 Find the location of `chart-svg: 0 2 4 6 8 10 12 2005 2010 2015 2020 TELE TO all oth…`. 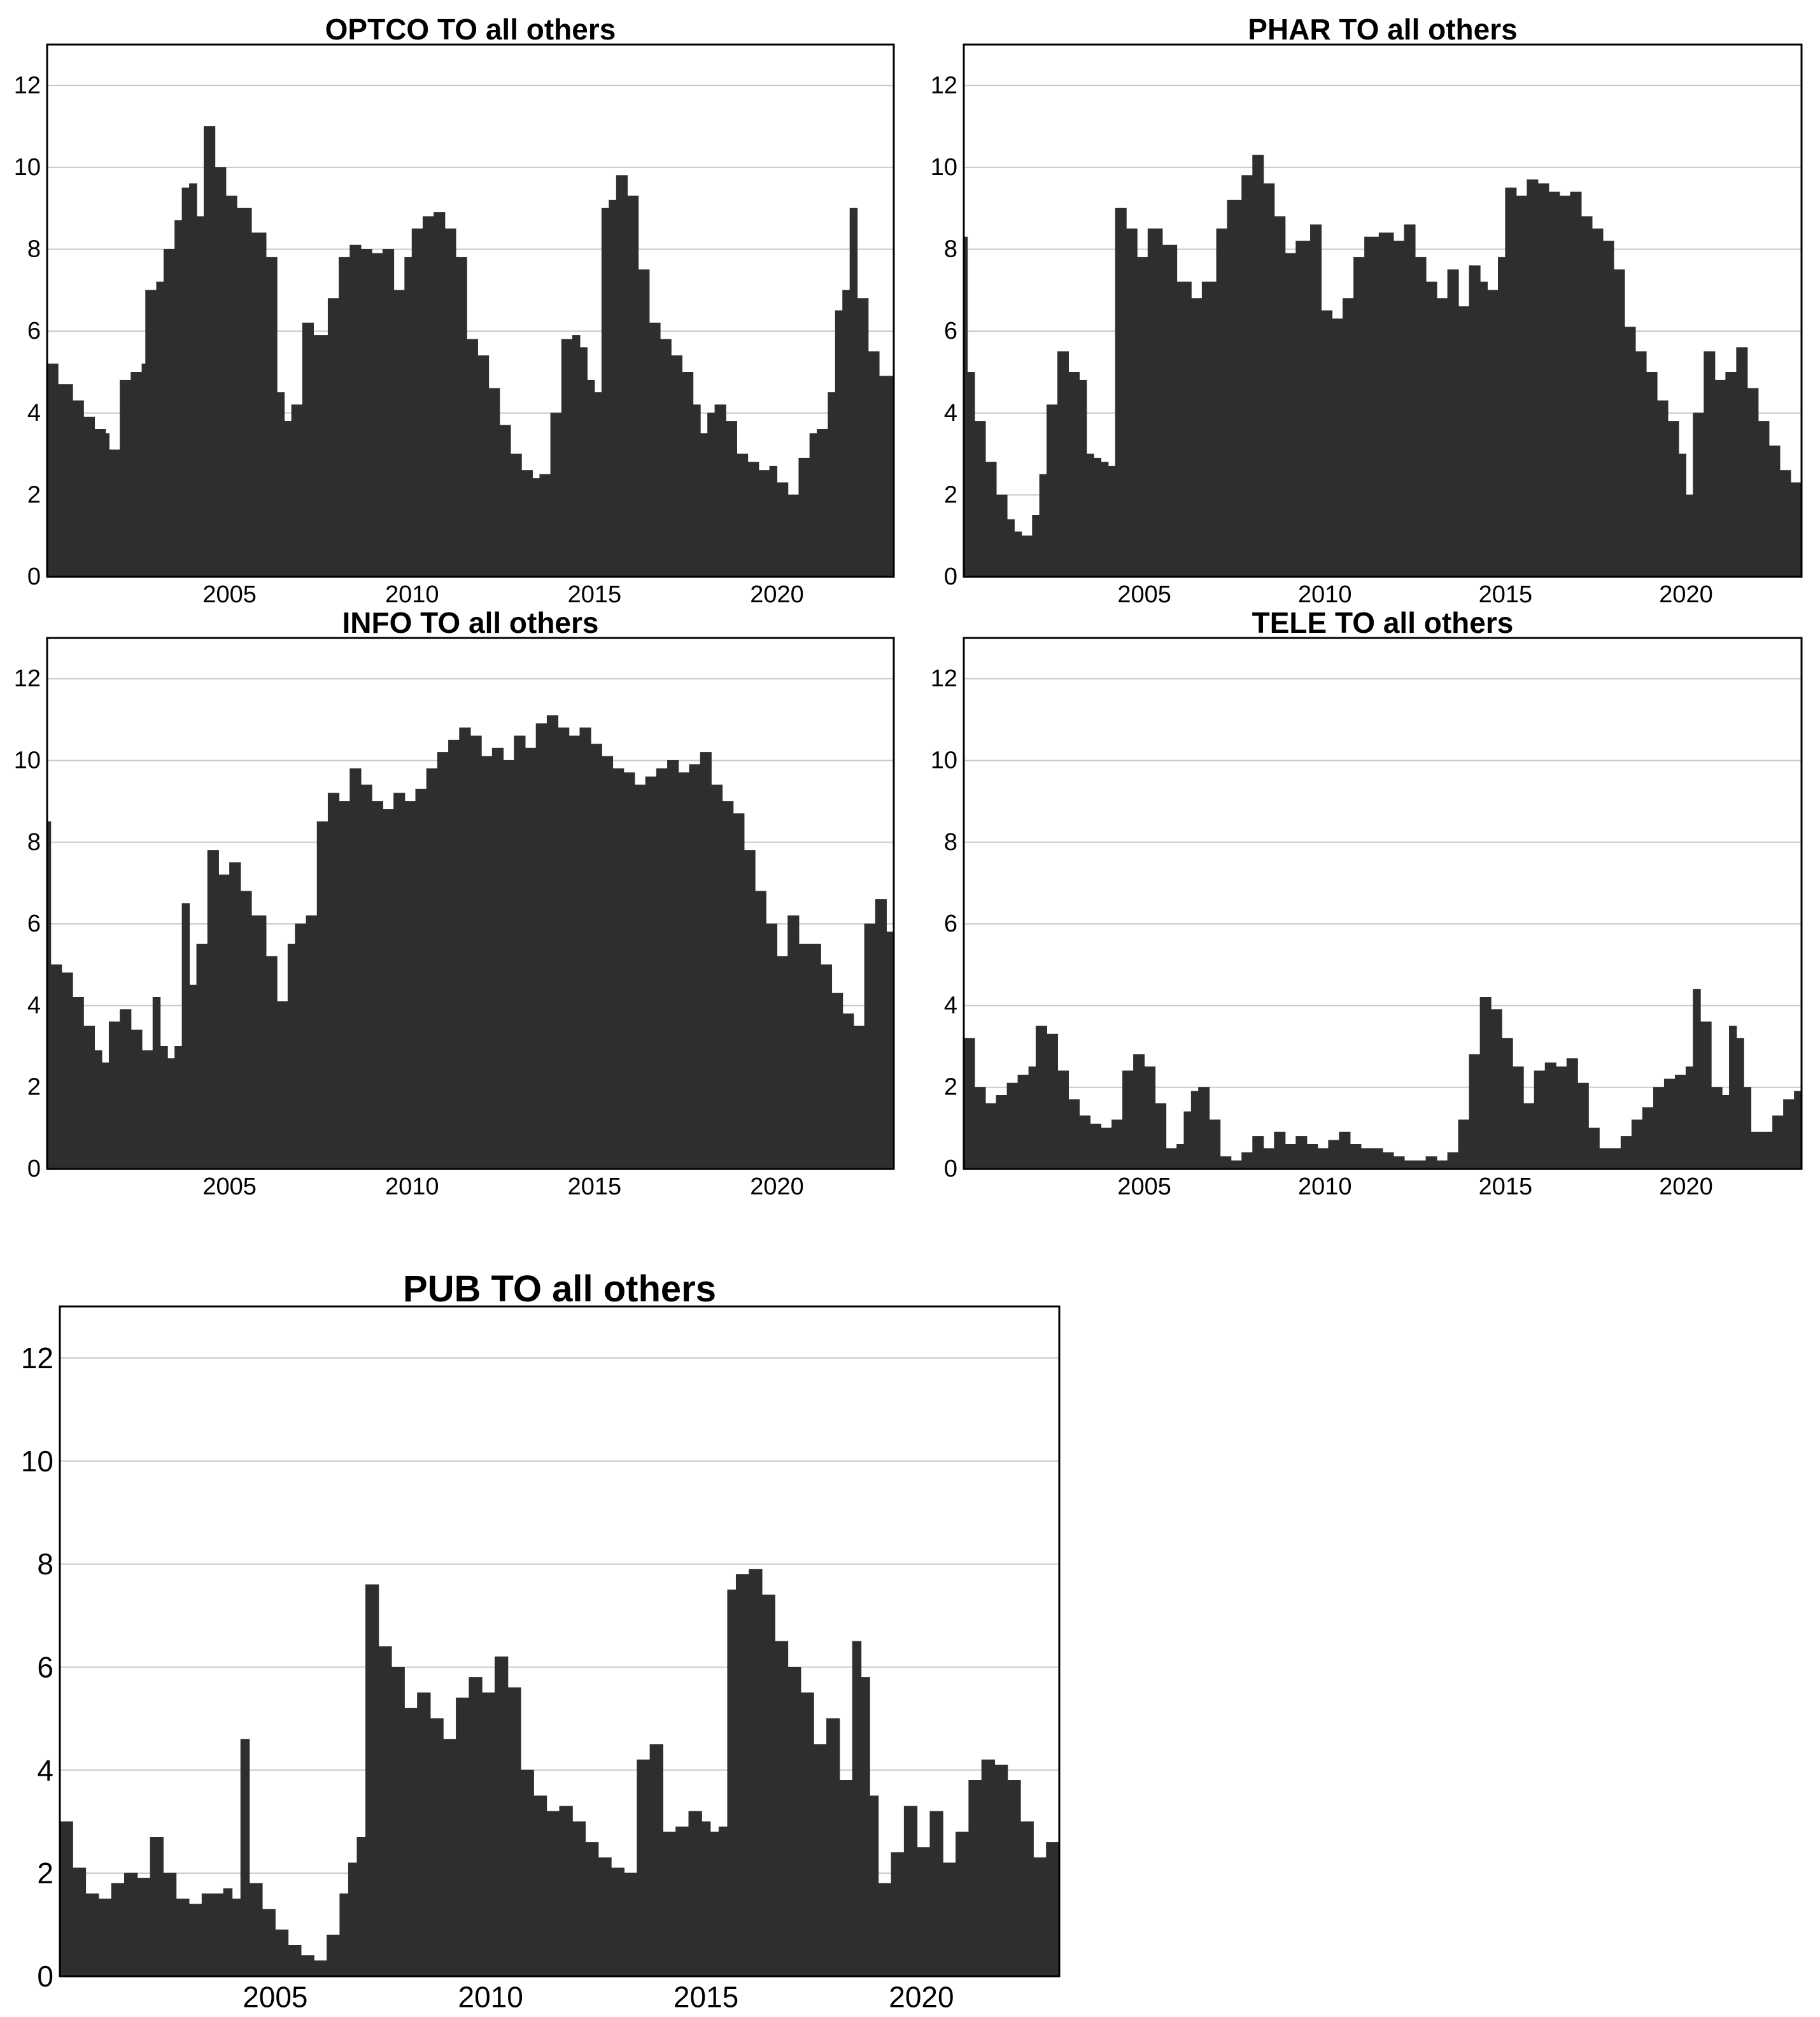

chart-svg: 0 2 4 6 8 10 12 2005 2010 2015 2020 TELE TO all oth… is located at coordinates (1367, 903).